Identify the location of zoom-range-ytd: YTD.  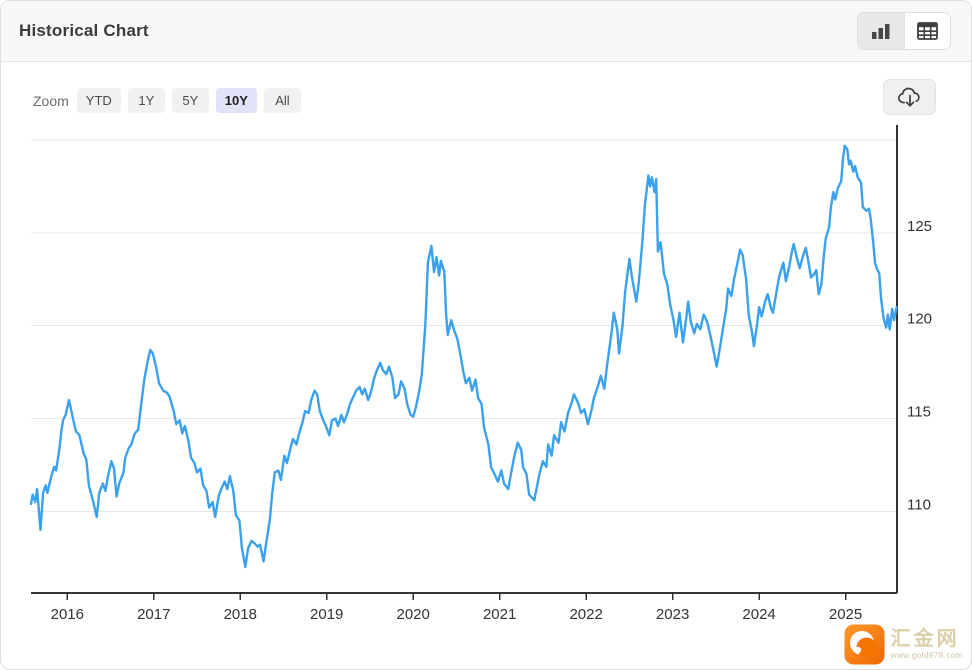
(98, 100).